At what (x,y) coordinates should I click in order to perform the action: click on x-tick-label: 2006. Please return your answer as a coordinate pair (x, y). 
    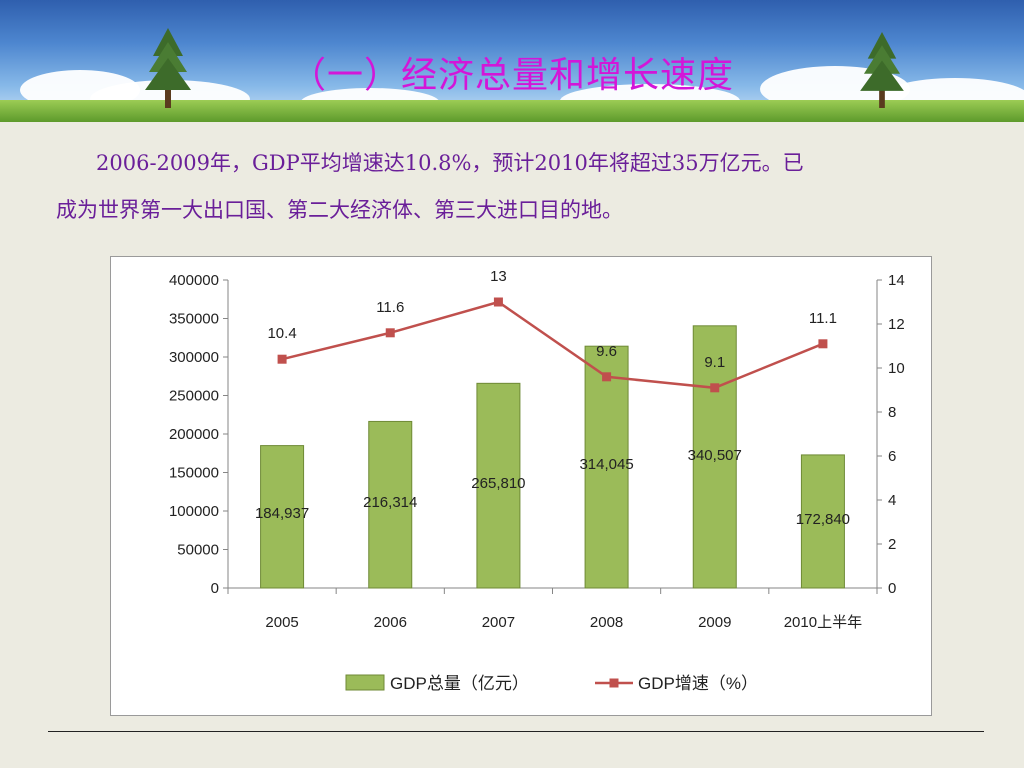
    Looking at the image, I should click on (390, 622).